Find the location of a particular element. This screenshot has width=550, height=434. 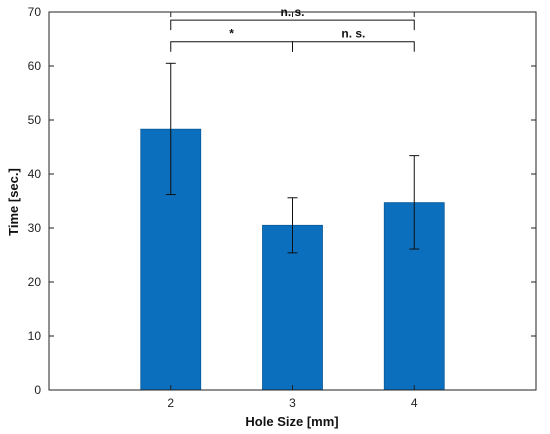

y-tick-label-40: 40 is located at coordinates (35, 174).